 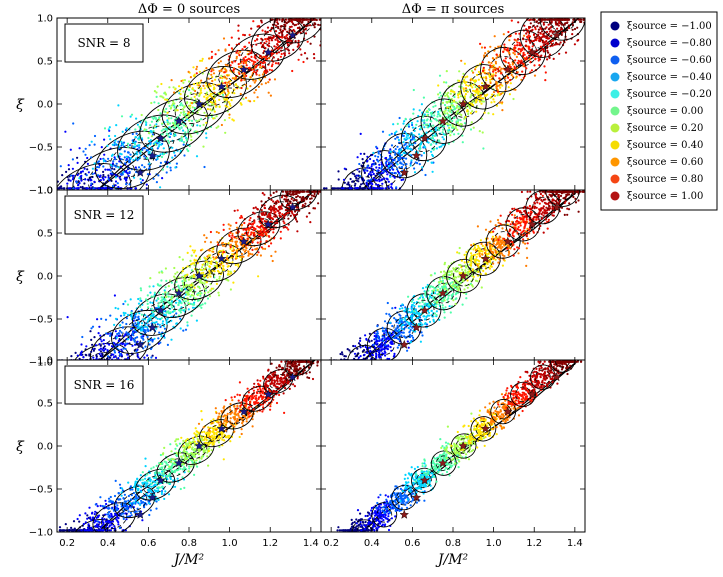 What do you see at coordinates (189, 104) in the screenshot?
I see `plot-area` at bounding box center [189, 104].